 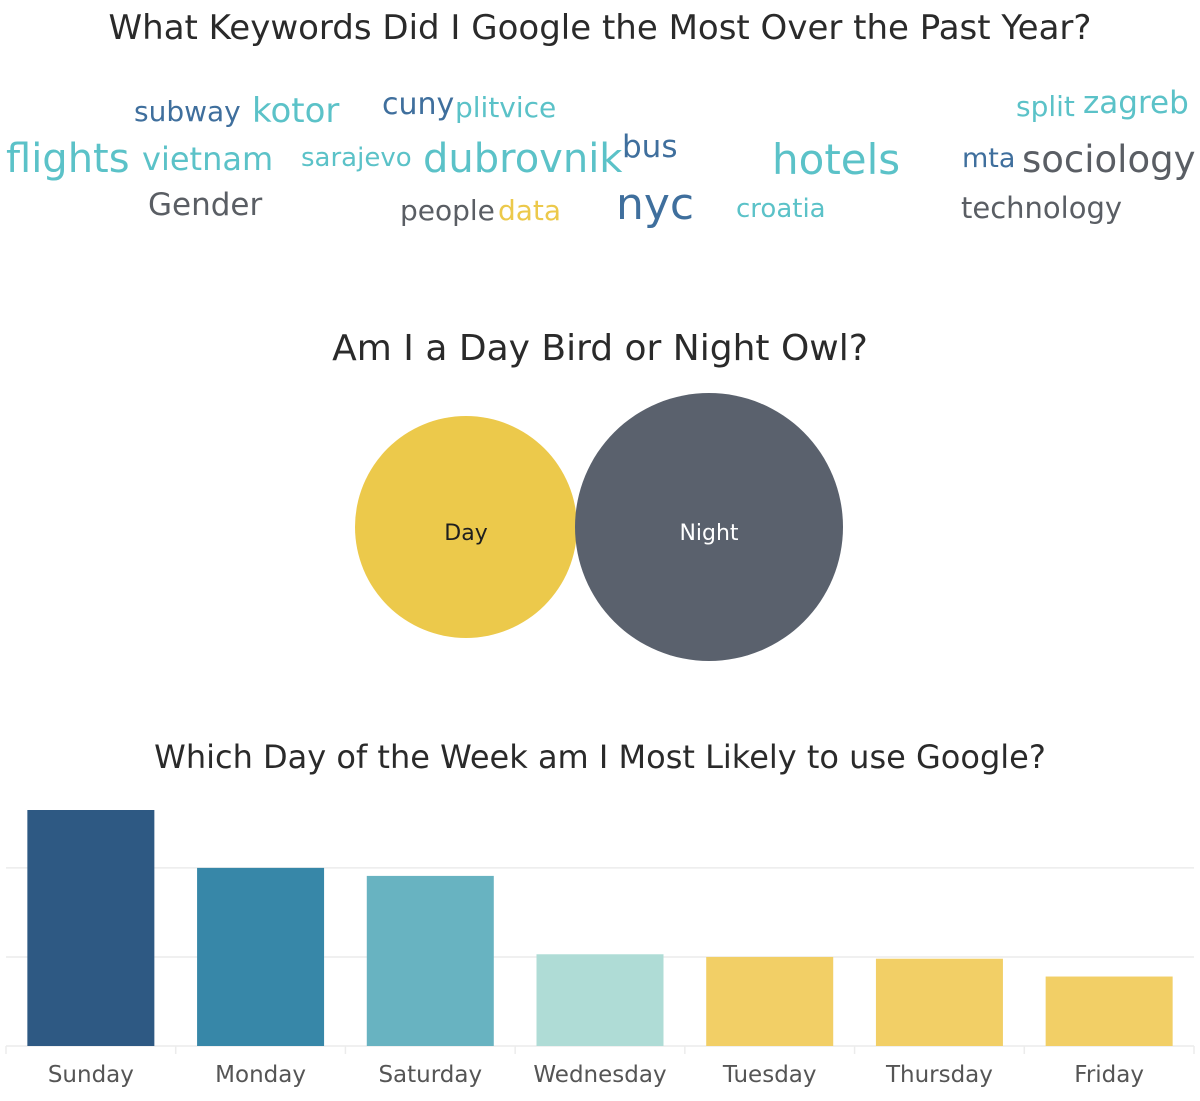 What do you see at coordinates (600, 348) in the screenshot?
I see `day-night-title: Am I a Day Bird or Night Owl?` at bounding box center [600, 348].